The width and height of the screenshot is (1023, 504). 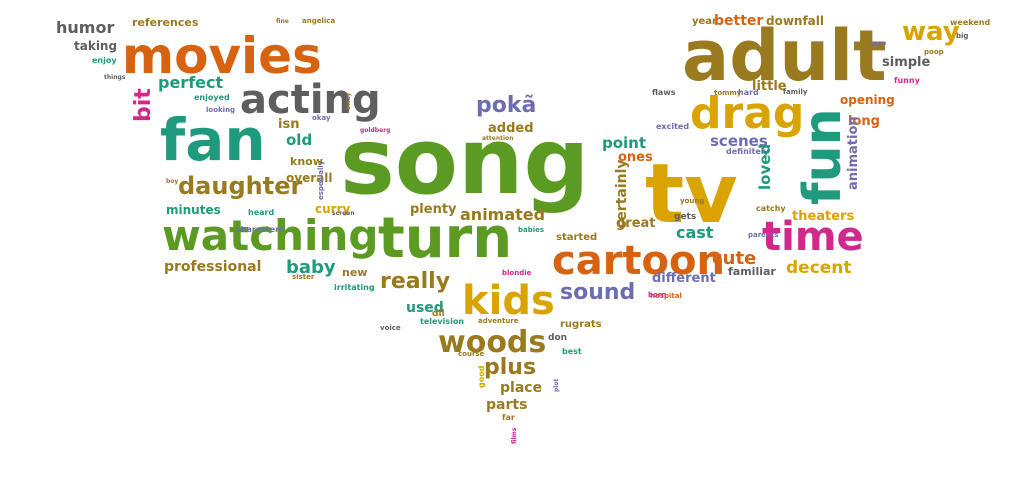 I want to click on word-minutes: minutes, so click(x=193, y=210).